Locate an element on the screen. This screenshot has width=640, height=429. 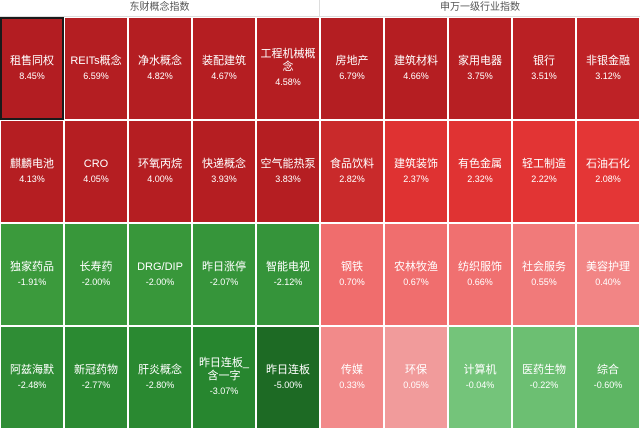
industry-tile: 食品饮料 2.82% is located at coordinates (352, 171).